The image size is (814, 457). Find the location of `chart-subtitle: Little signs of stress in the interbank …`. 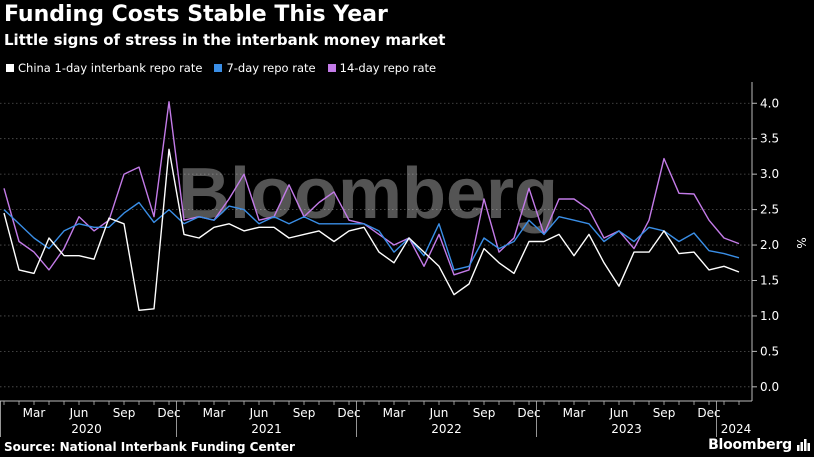

chart-subtitle: Little signs of stress in the interbank … is located at coordinates (225, 40).